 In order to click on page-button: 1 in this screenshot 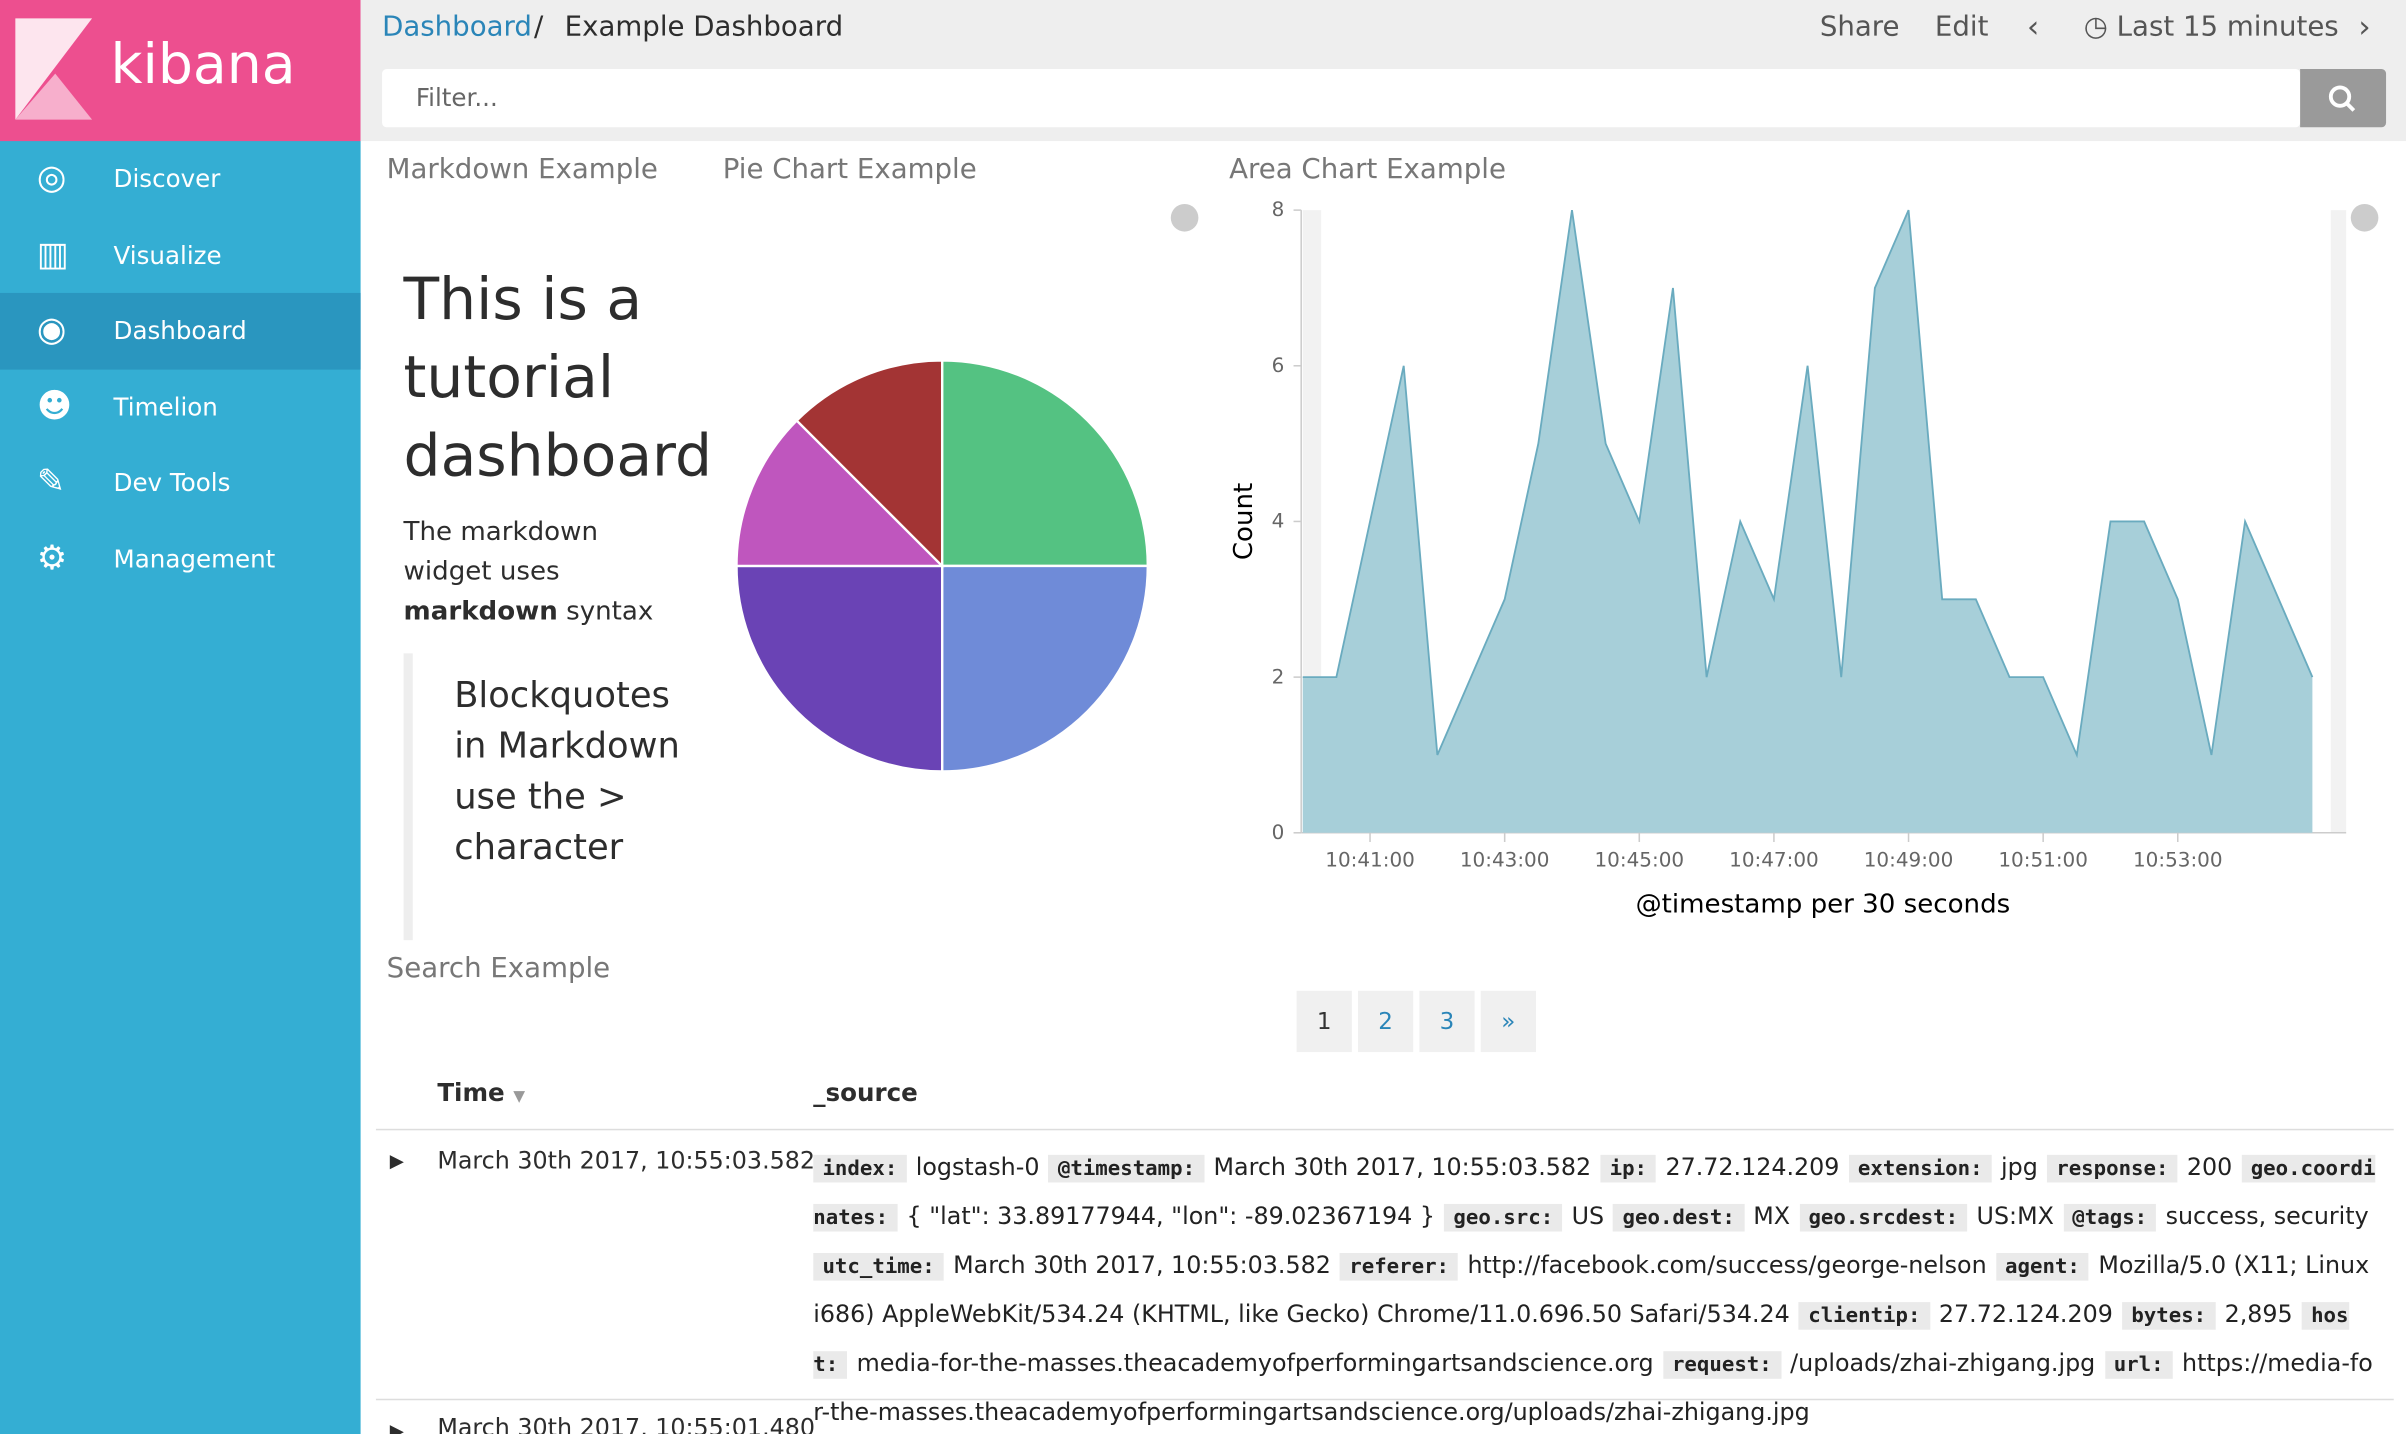, I will do `click(1324, 1021)`.